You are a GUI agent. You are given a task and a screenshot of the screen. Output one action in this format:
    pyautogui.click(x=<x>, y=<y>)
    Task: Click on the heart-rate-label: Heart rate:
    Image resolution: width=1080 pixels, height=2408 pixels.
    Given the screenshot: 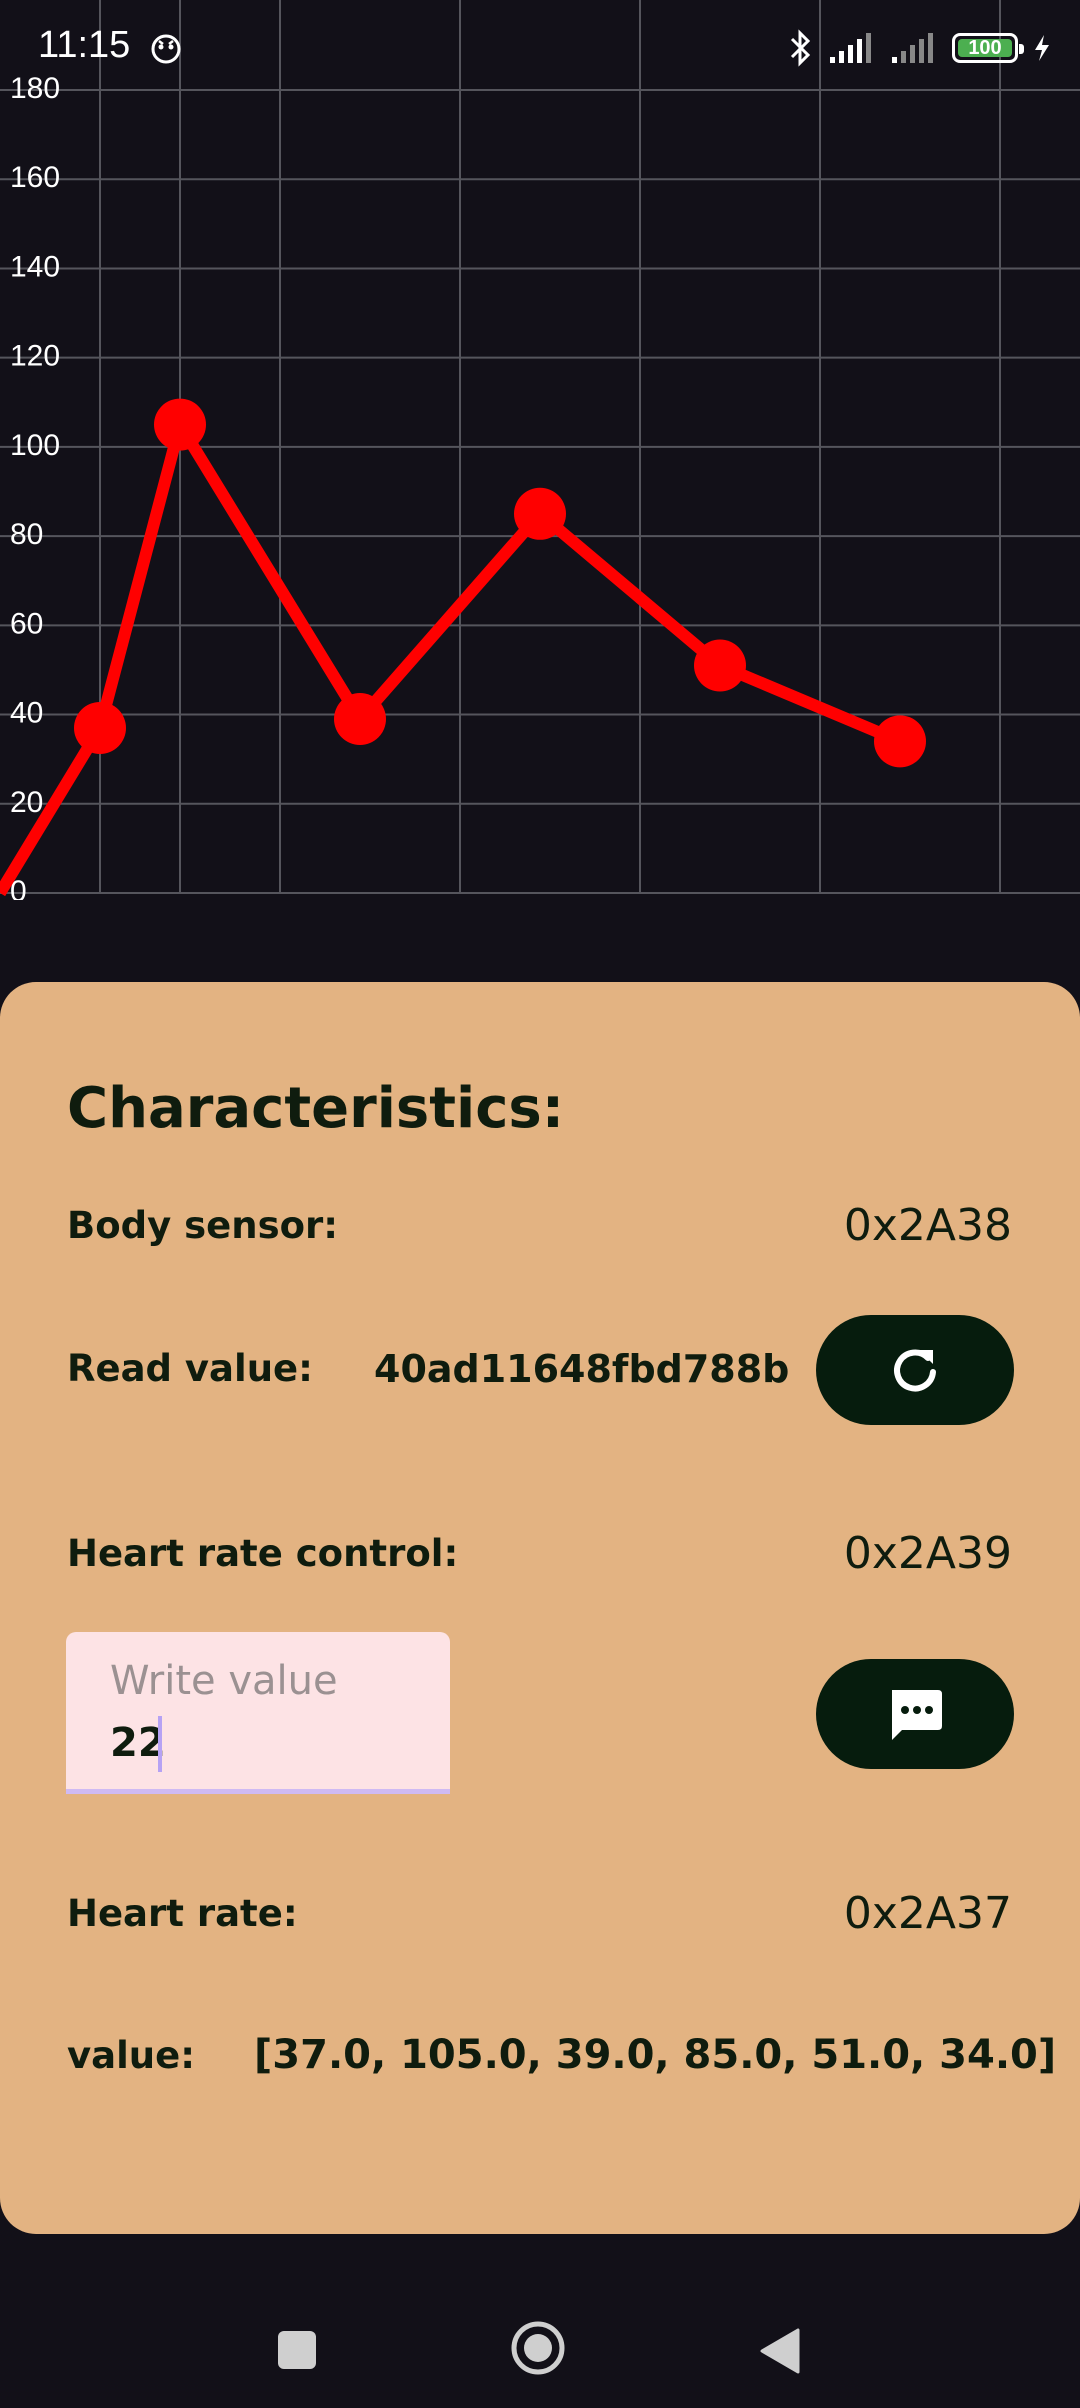 What is the action you would take?
    pyautogui.click(x=182, y=1913)
    